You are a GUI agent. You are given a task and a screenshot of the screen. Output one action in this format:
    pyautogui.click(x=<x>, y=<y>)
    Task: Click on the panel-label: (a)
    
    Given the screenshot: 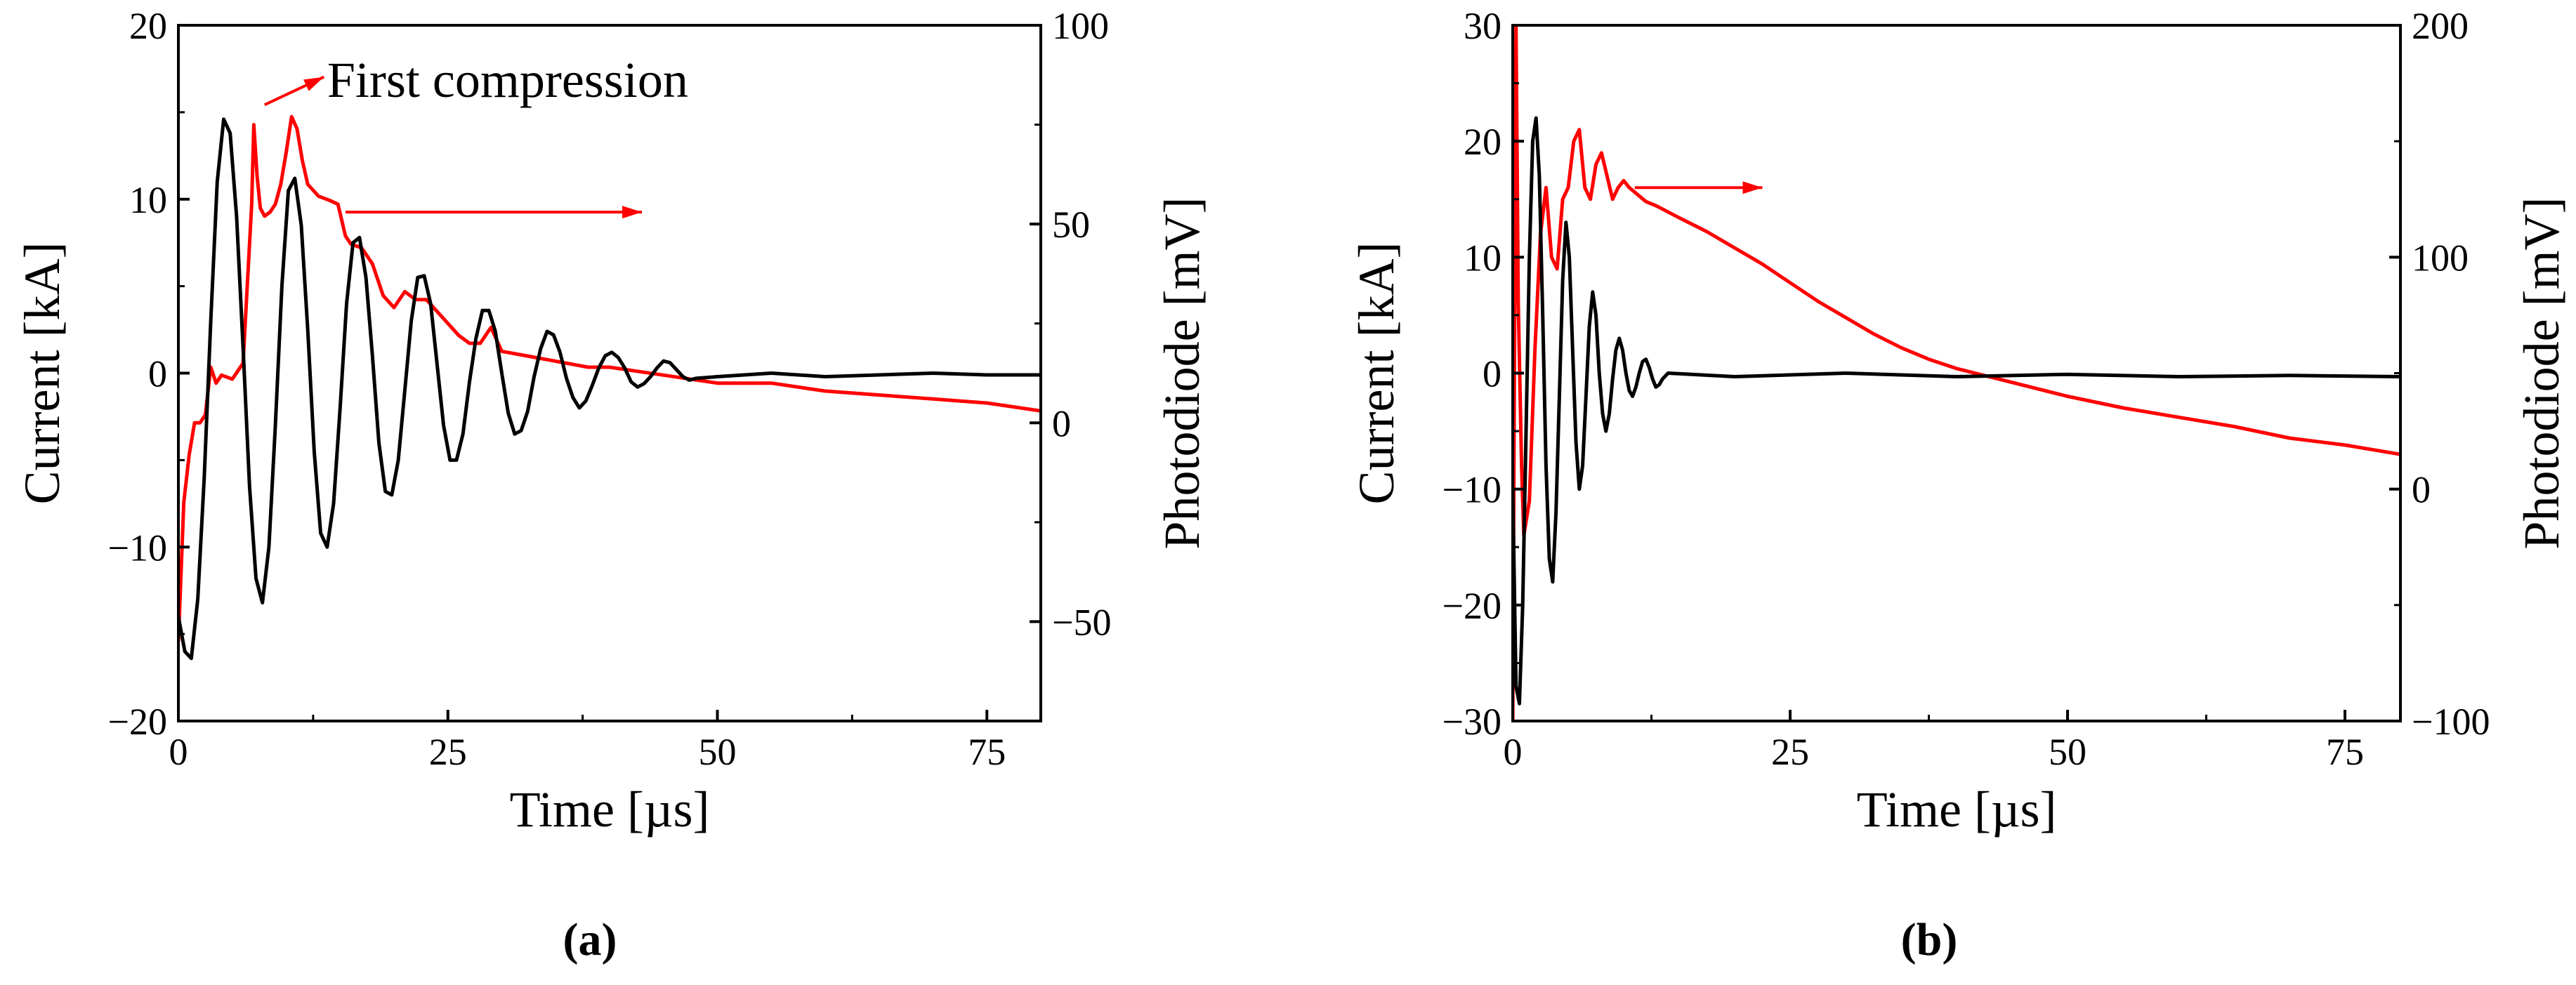 What is the action you would take?
    pyautogui.click(x=590, y=939)
    